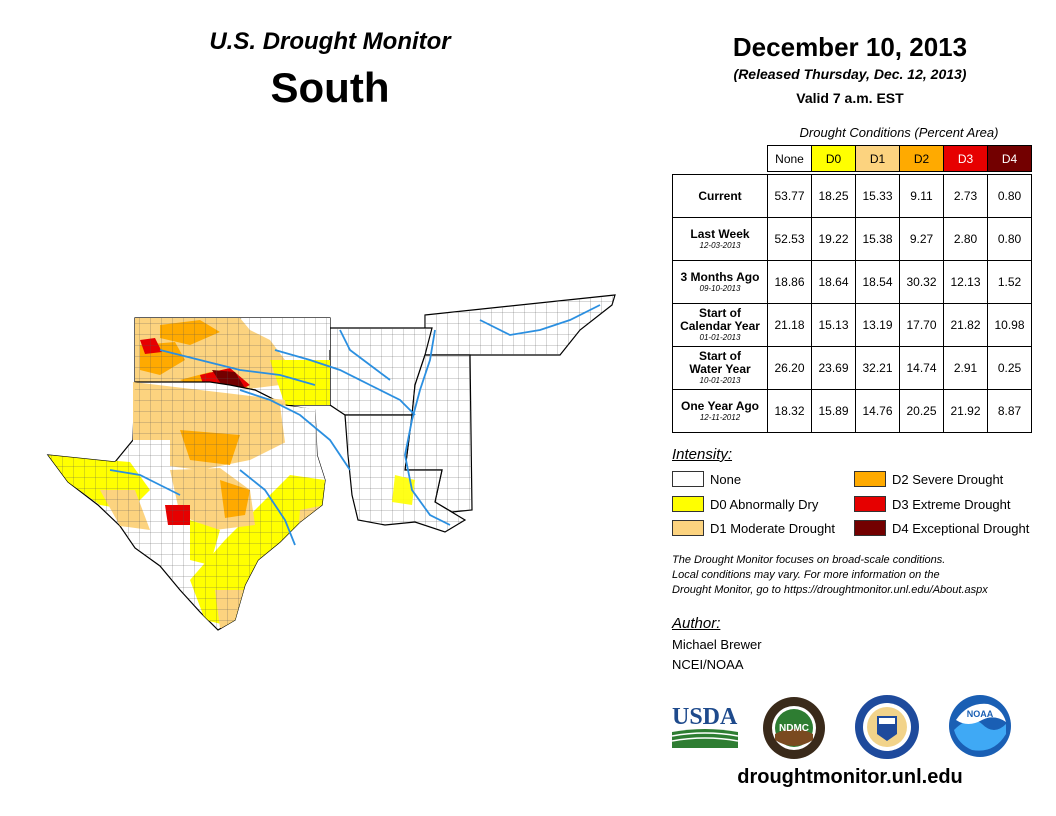 The image size is (1056, 816). Describe the element at coordinates (745, 504) in the screenshot. I see `legend-item-d0: D0 Abnormally Dry` at that location.